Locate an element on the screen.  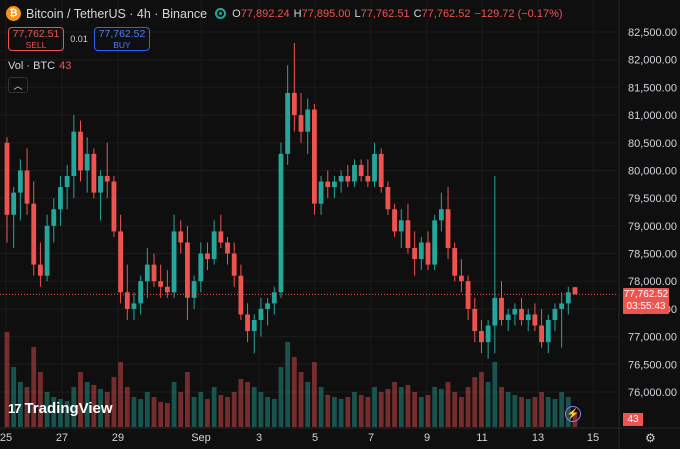
tradingview-logo-text: TradingView is located at coordinates (68, 408).